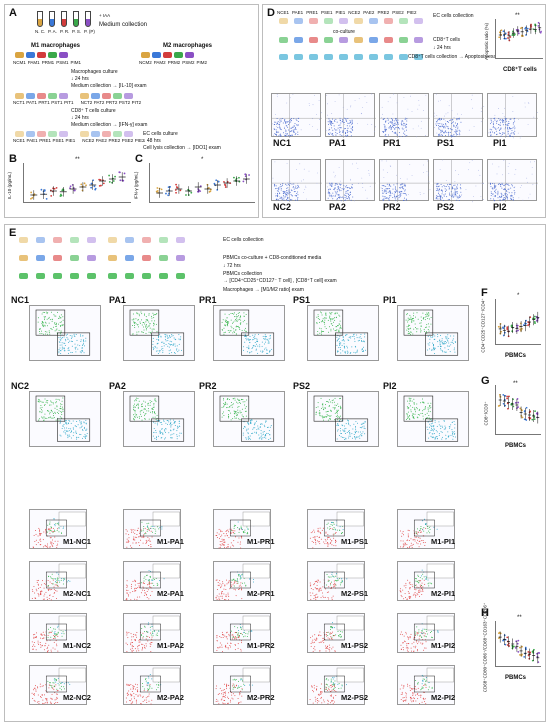 This screenshot has width=550, height=726. What do you see at coordinates (89, 31) in the screenshot?
I see `tube-label-pi: P. (P)` at bounding box center [89, 31].